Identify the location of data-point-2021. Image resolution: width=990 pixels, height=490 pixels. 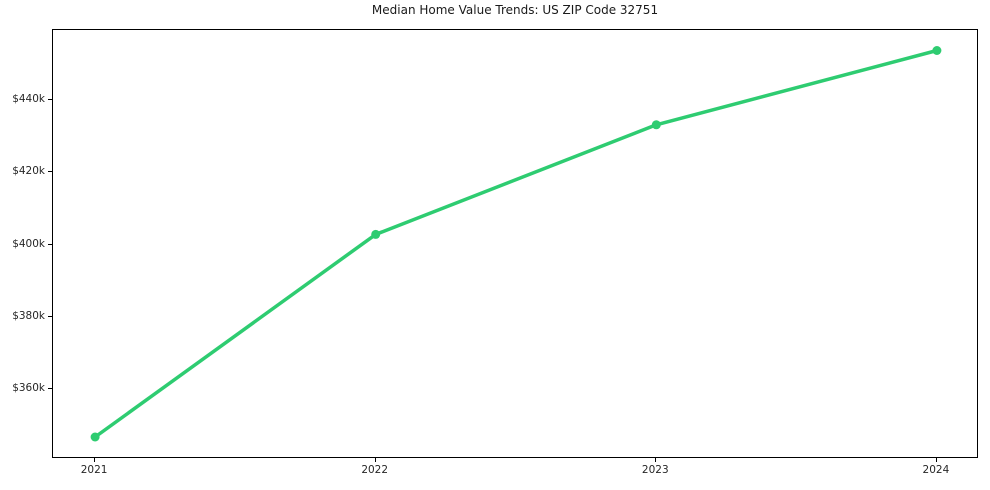
(95, 437).